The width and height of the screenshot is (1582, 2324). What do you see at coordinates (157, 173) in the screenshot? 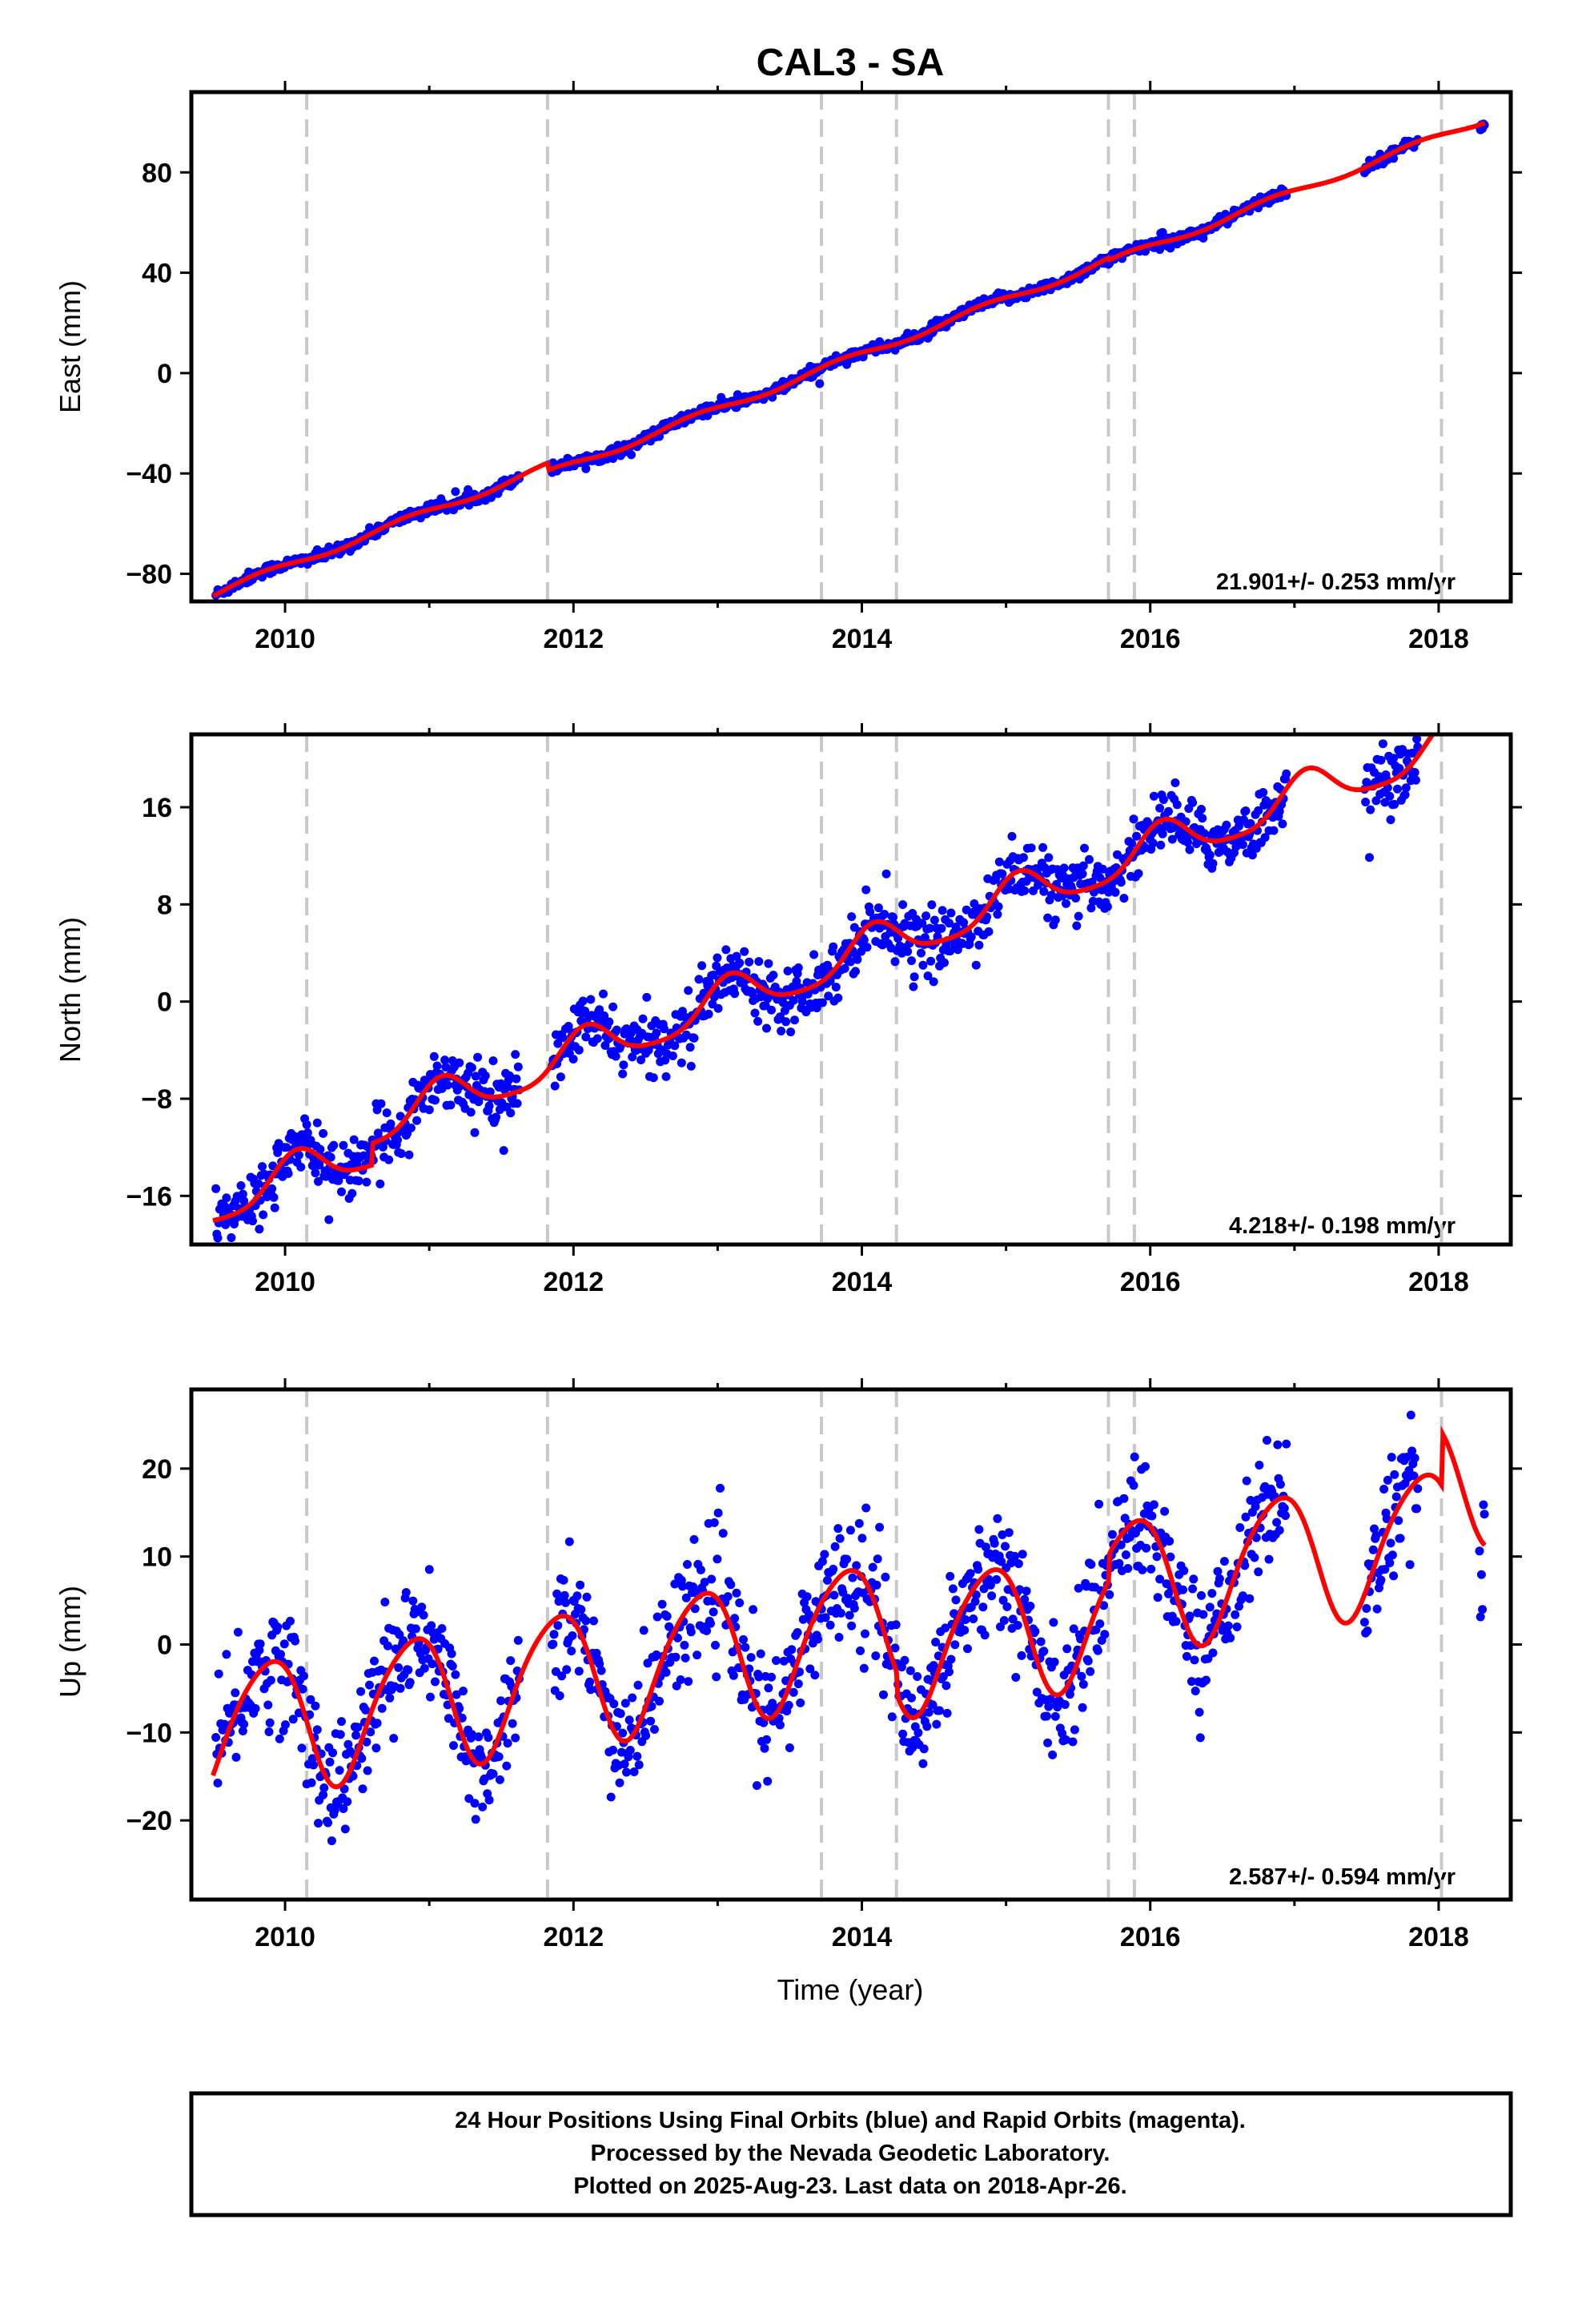
I see `east-y-tick-label: 80` at bounding box center [157, 173].